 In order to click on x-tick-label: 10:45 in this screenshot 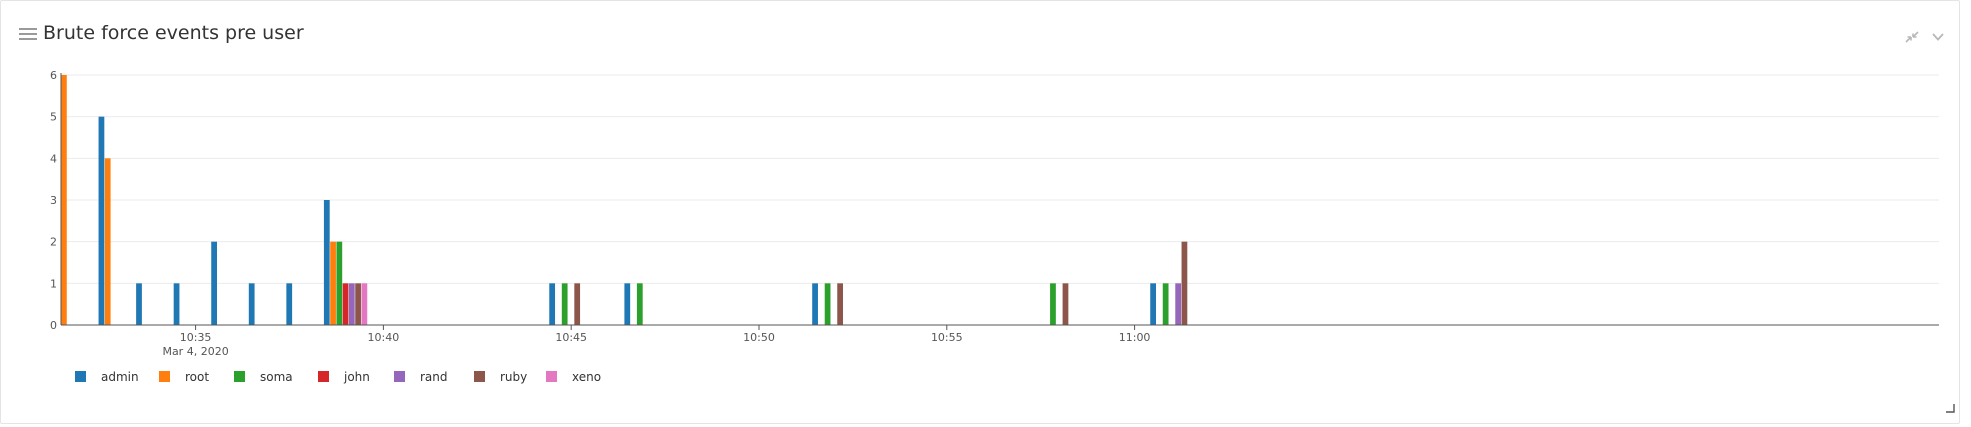, I will do `click(571, 337)`.